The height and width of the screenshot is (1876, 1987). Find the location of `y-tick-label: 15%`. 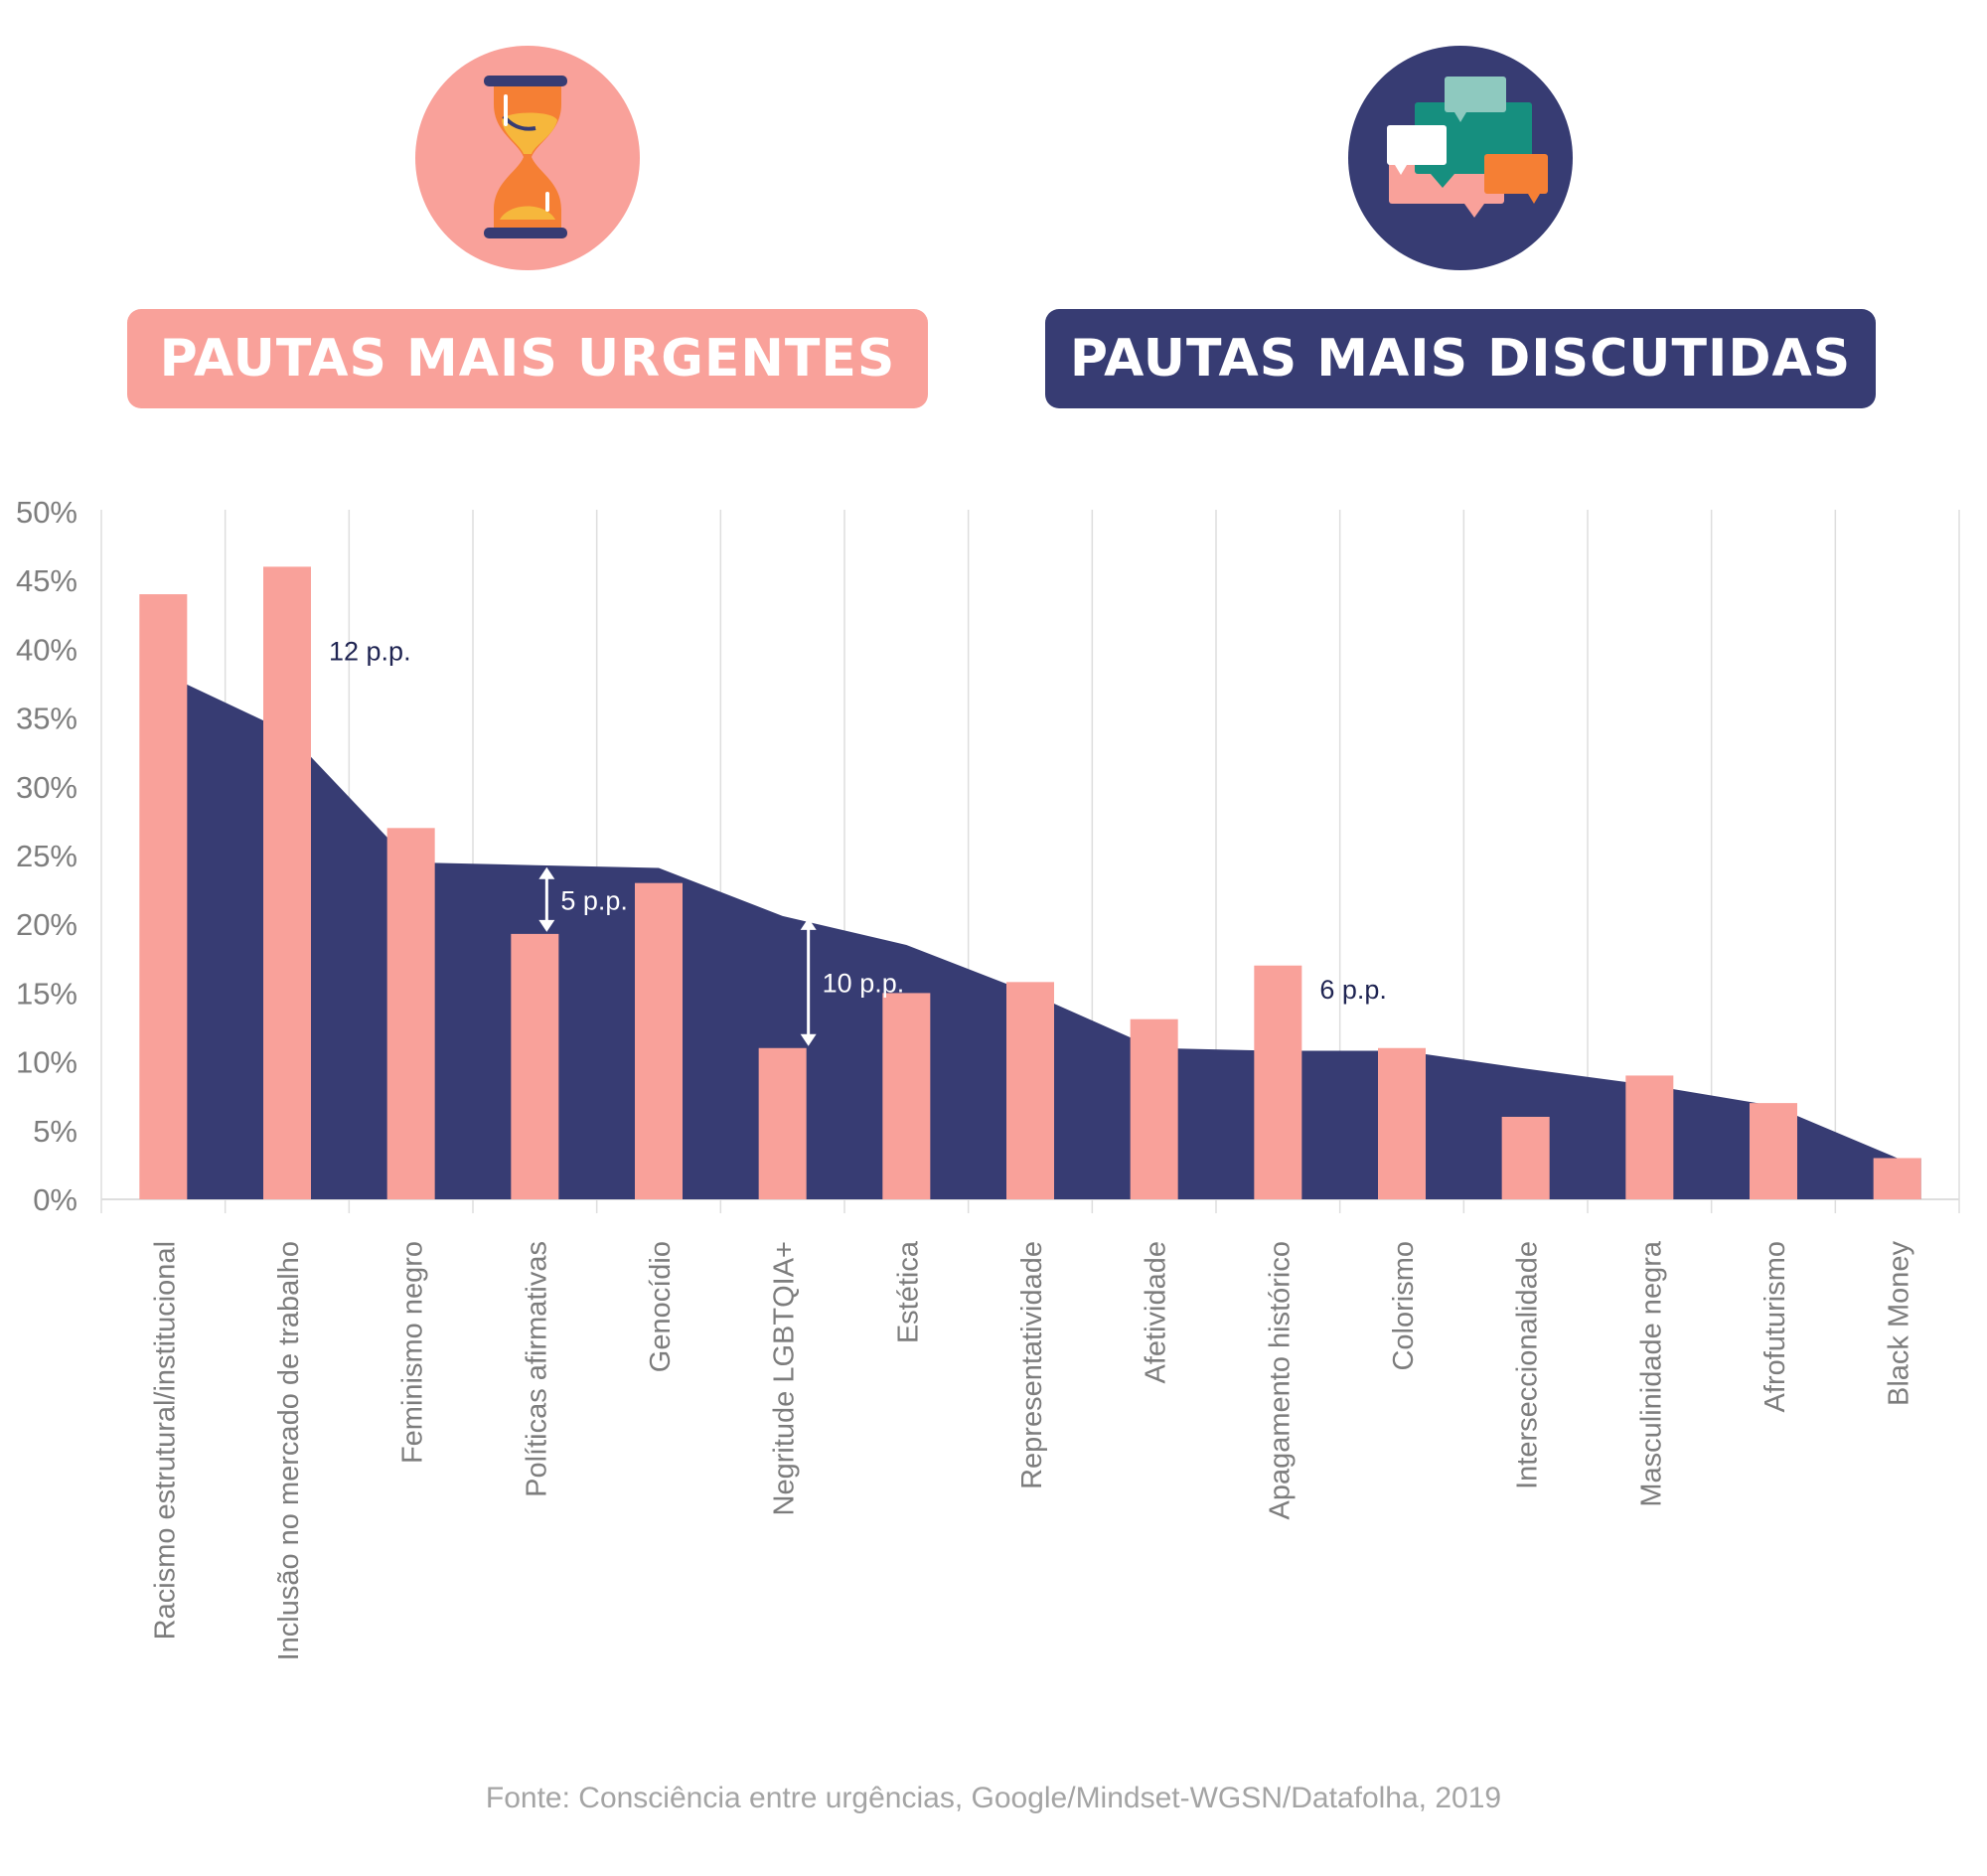

y-tick-label: 15% is located at coordinates (47, 993).